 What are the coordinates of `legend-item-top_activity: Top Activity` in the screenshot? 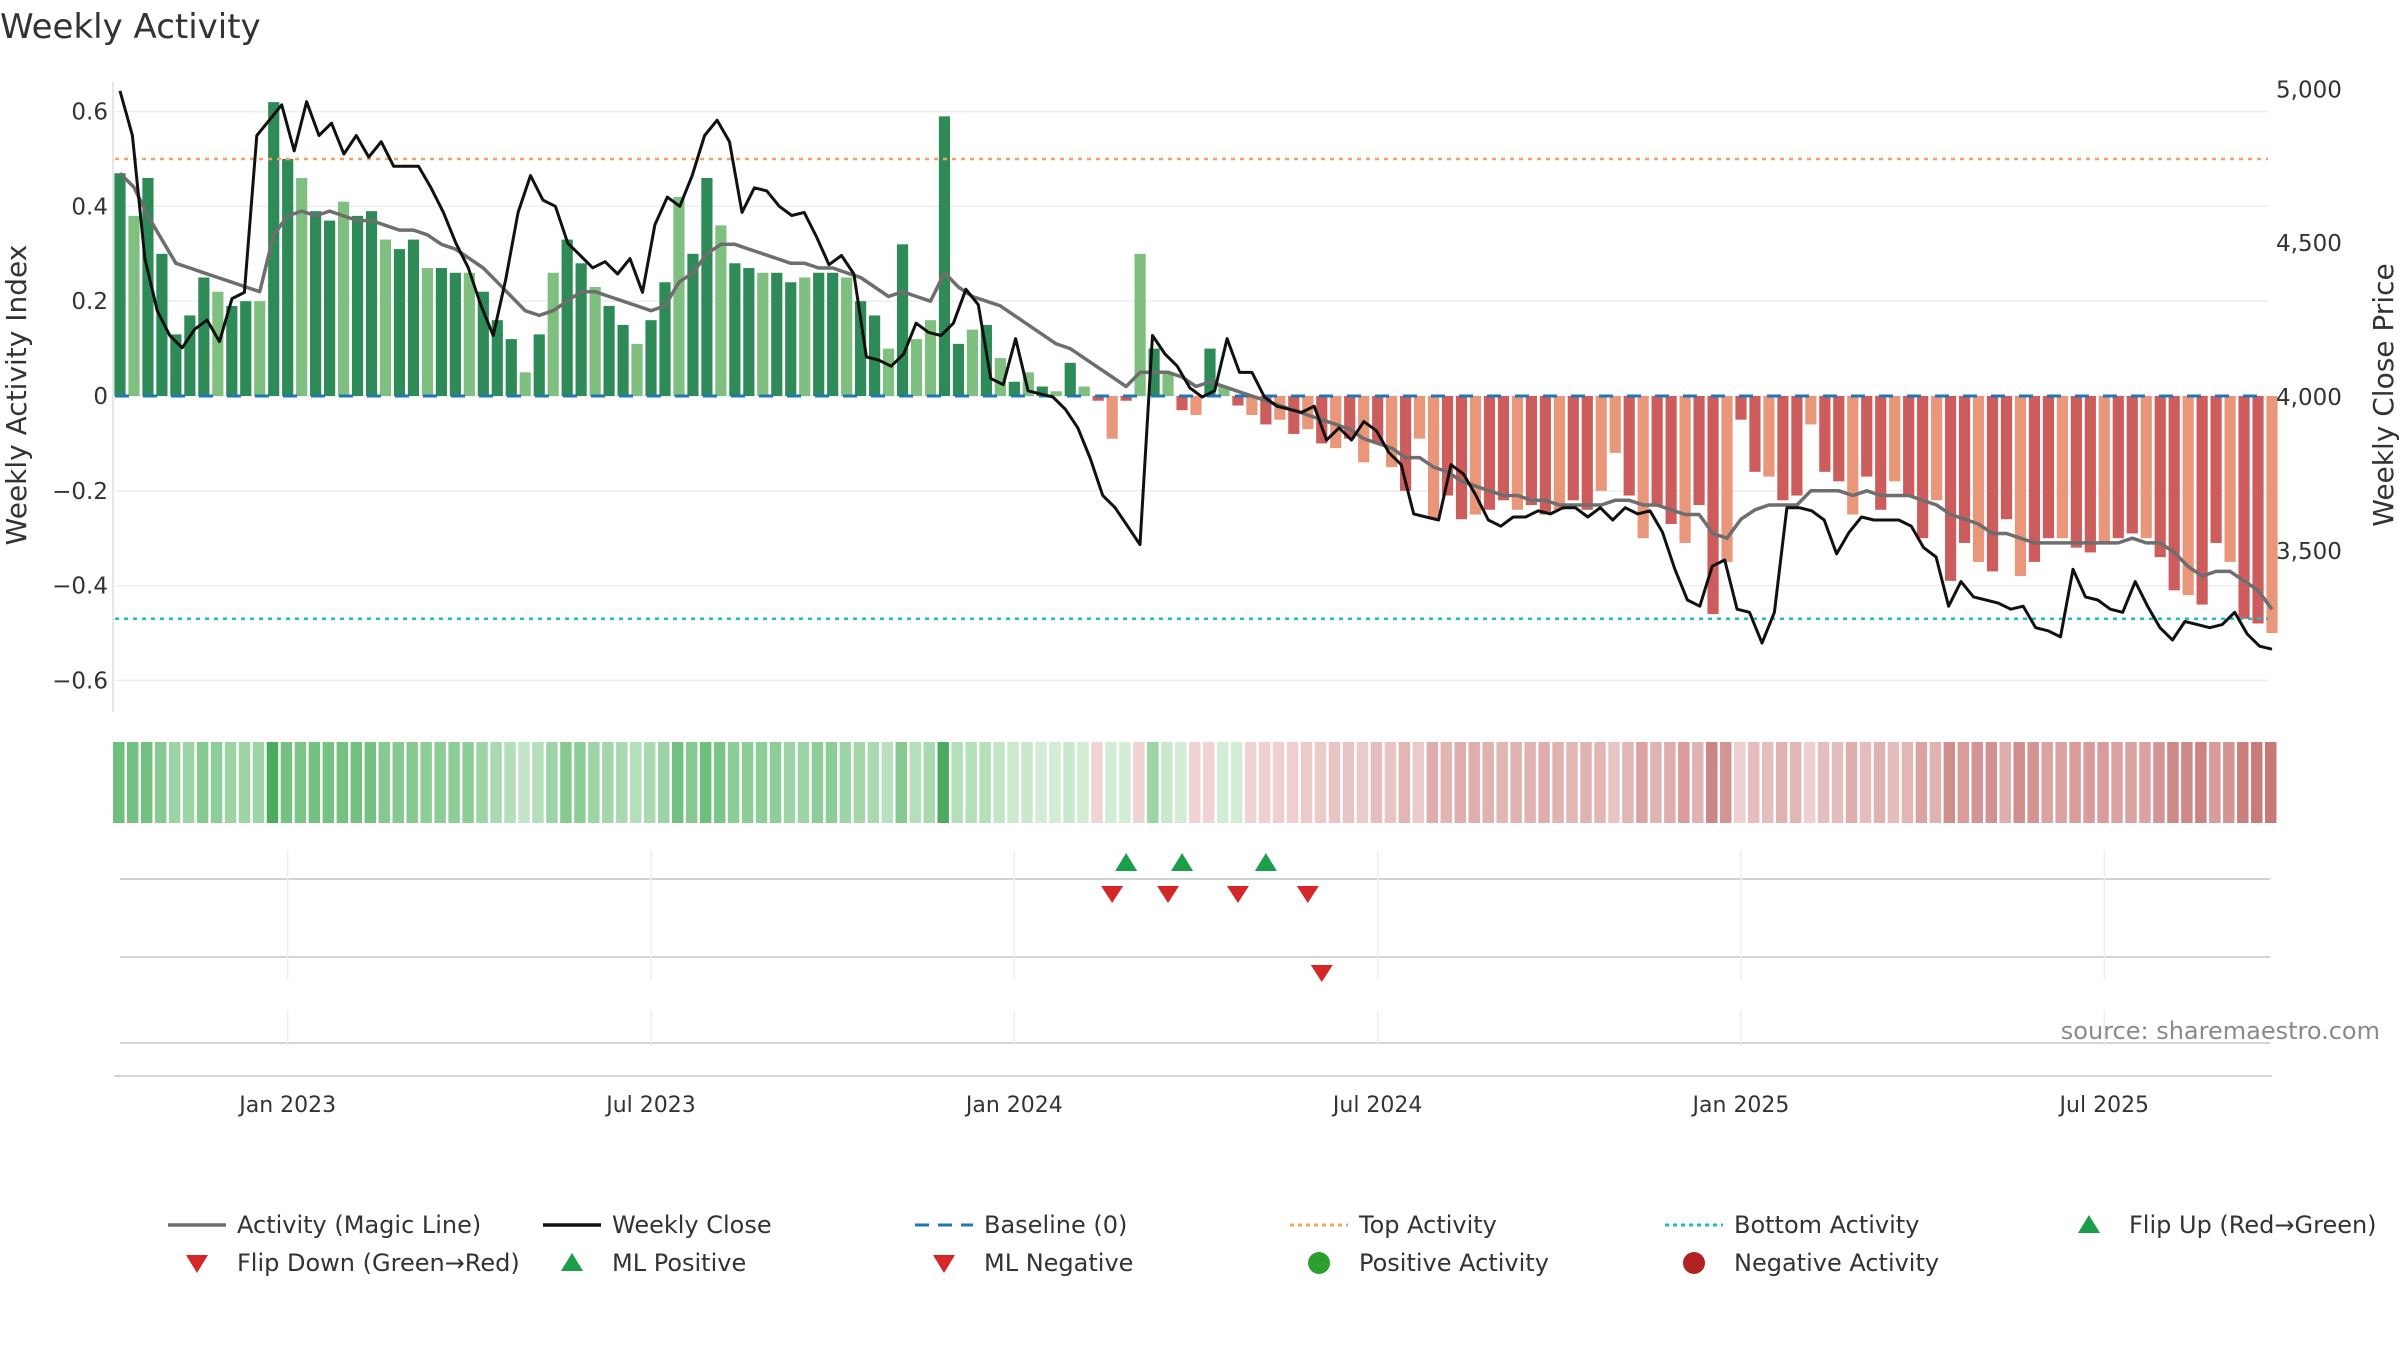 It's located at (1393, 1225).